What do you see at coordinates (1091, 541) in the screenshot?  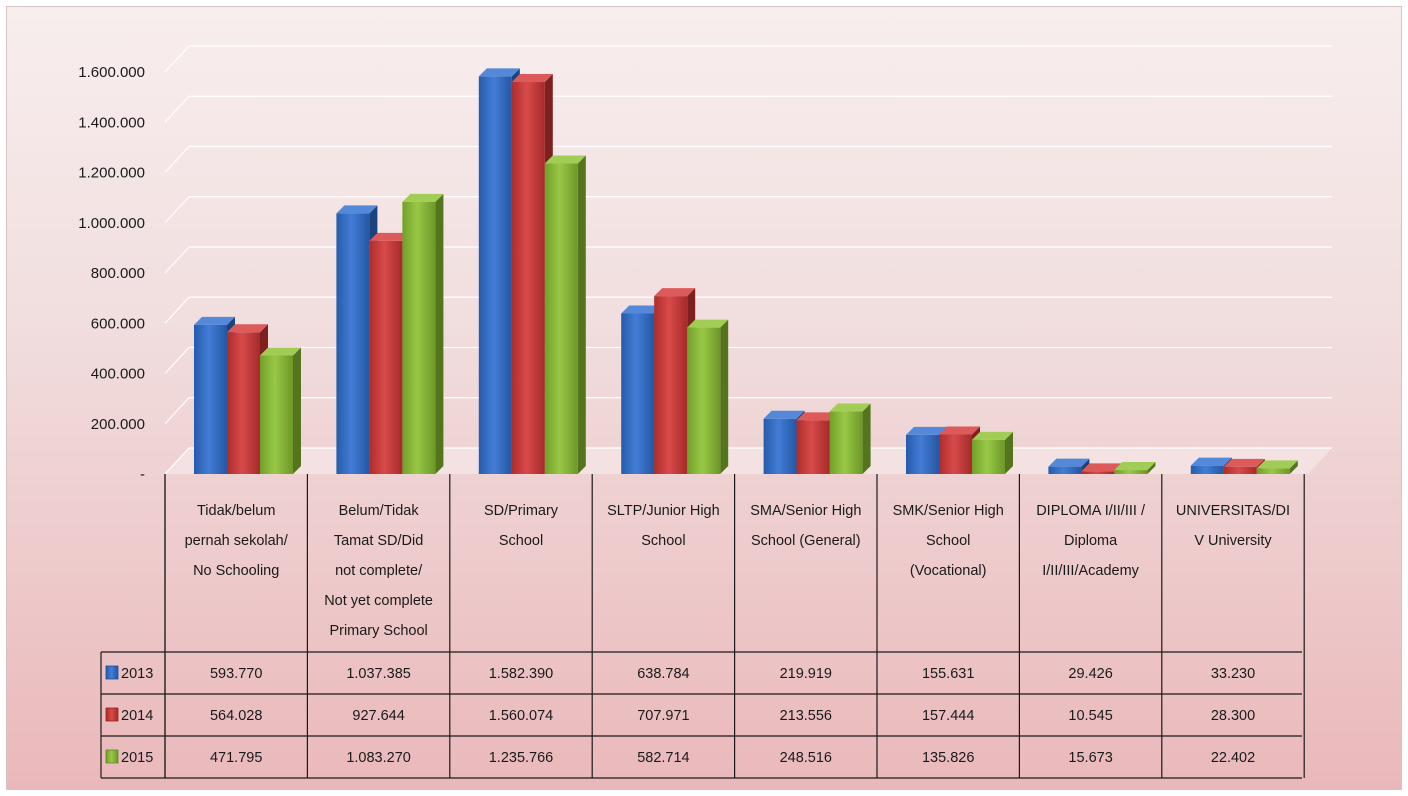 I see `x-tick-label: Diploma` at bounding box center [1091, 541].